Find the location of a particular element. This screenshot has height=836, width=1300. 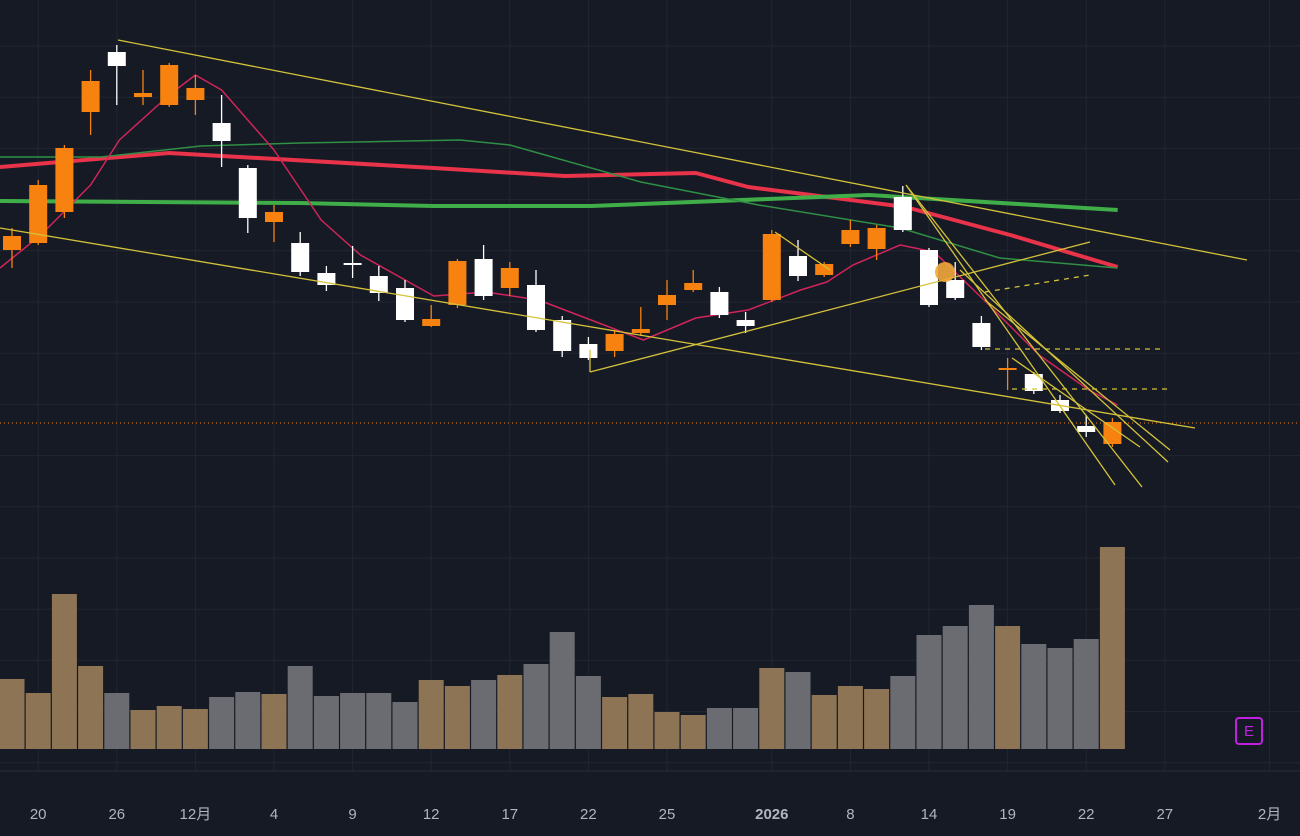

x-tick-label: 4 is located at coordinates (274, 814).